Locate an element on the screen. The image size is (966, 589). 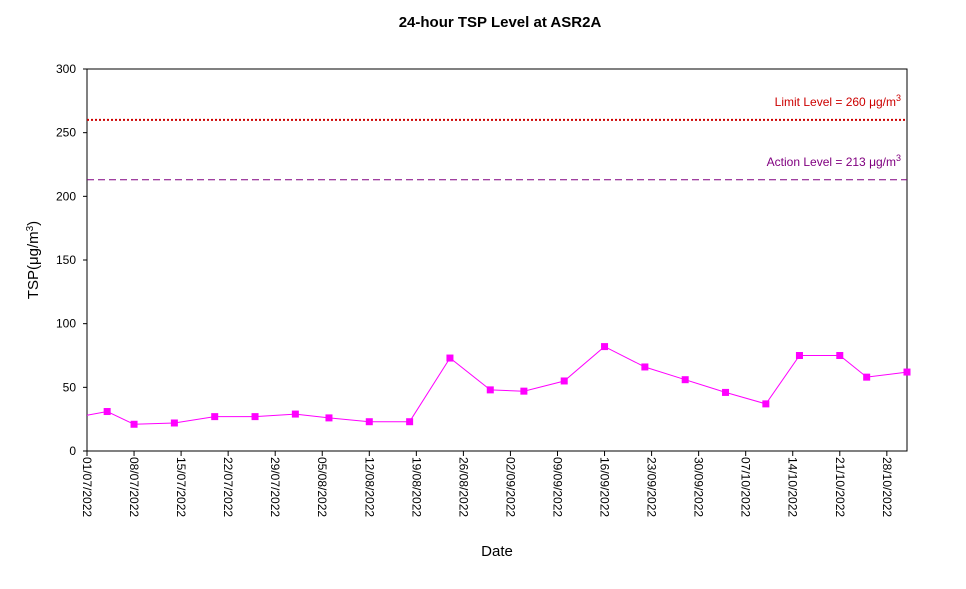
x-tick-label: 09/09/2022 is located at coordinates (557, 487).